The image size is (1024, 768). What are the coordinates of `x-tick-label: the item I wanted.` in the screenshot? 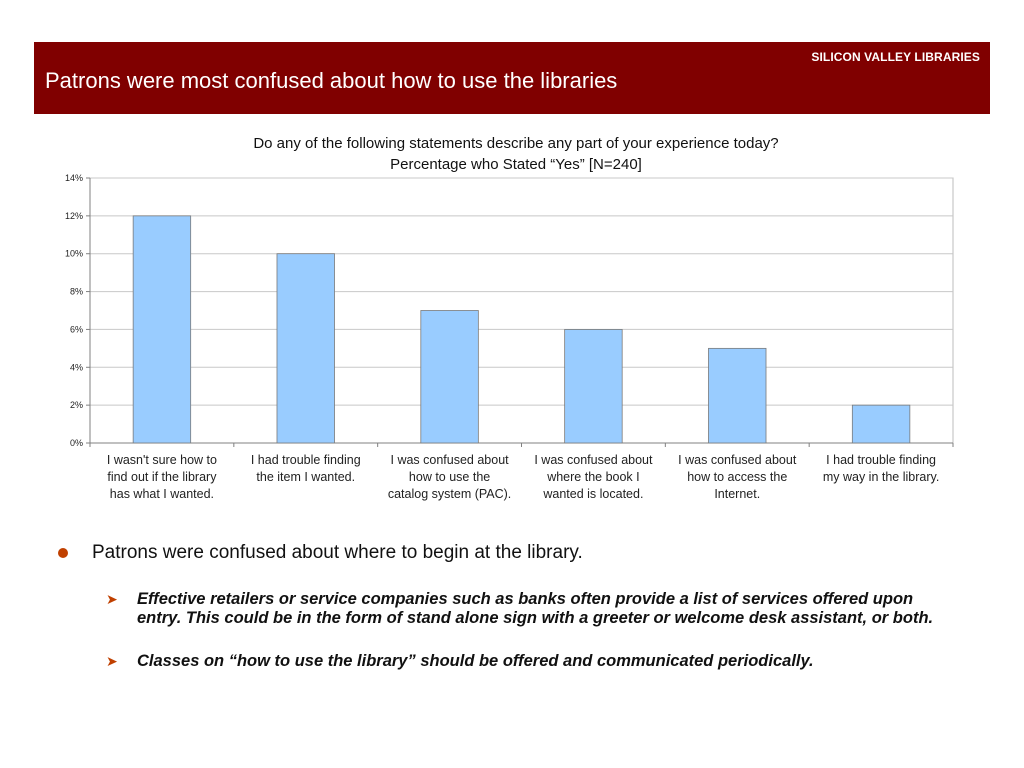 It's located at (305, 477).